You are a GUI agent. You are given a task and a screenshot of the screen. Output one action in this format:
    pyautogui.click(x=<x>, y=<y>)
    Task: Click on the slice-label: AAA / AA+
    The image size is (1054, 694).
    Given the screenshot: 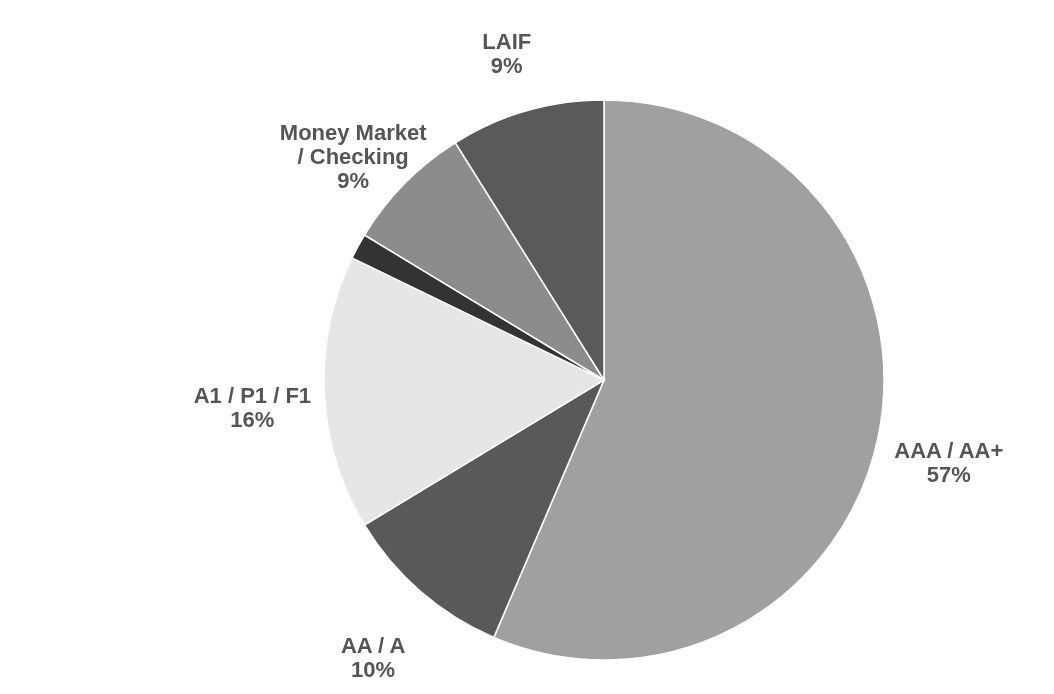 What is the action you would take?
    pyautogui.click(x=949, y=450)
    